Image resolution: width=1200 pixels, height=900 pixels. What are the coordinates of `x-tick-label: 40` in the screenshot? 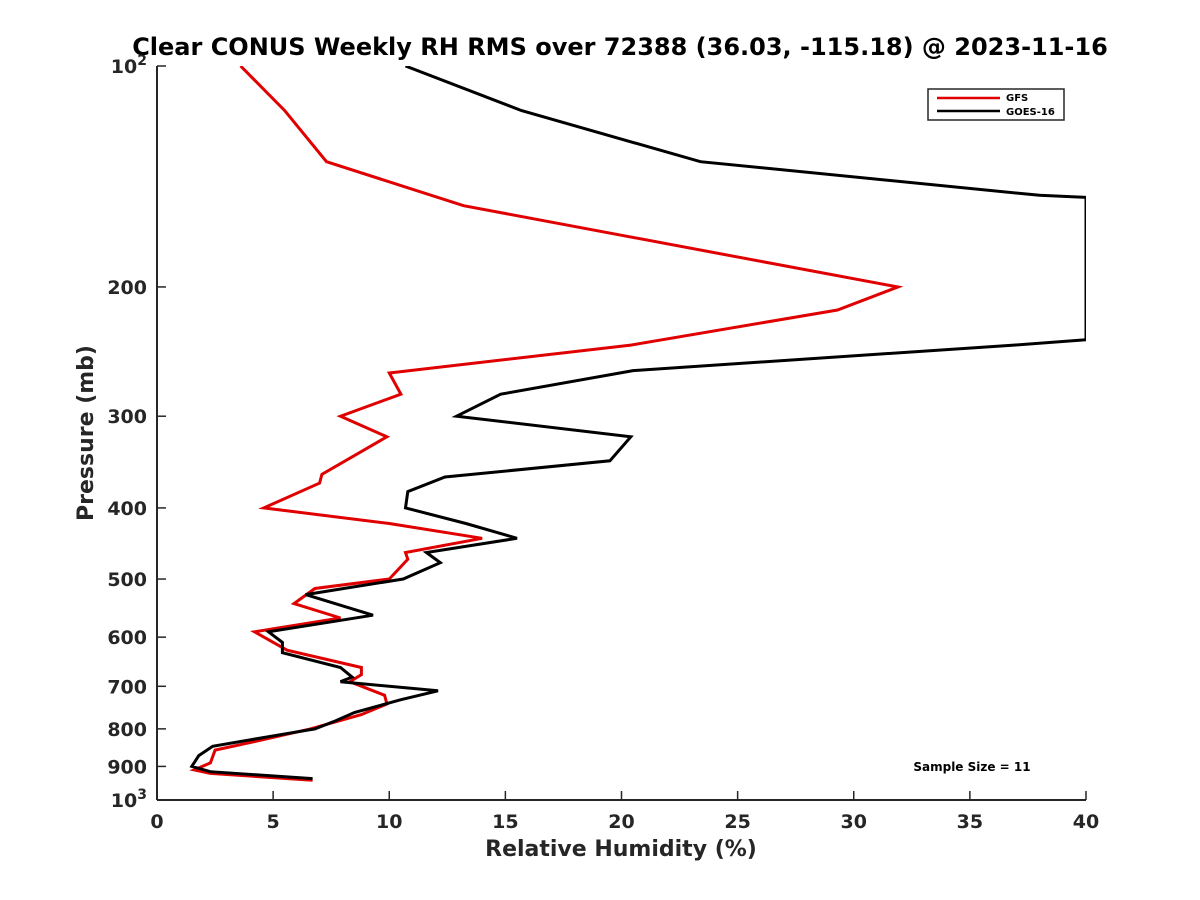 It's located at (1086, 822).